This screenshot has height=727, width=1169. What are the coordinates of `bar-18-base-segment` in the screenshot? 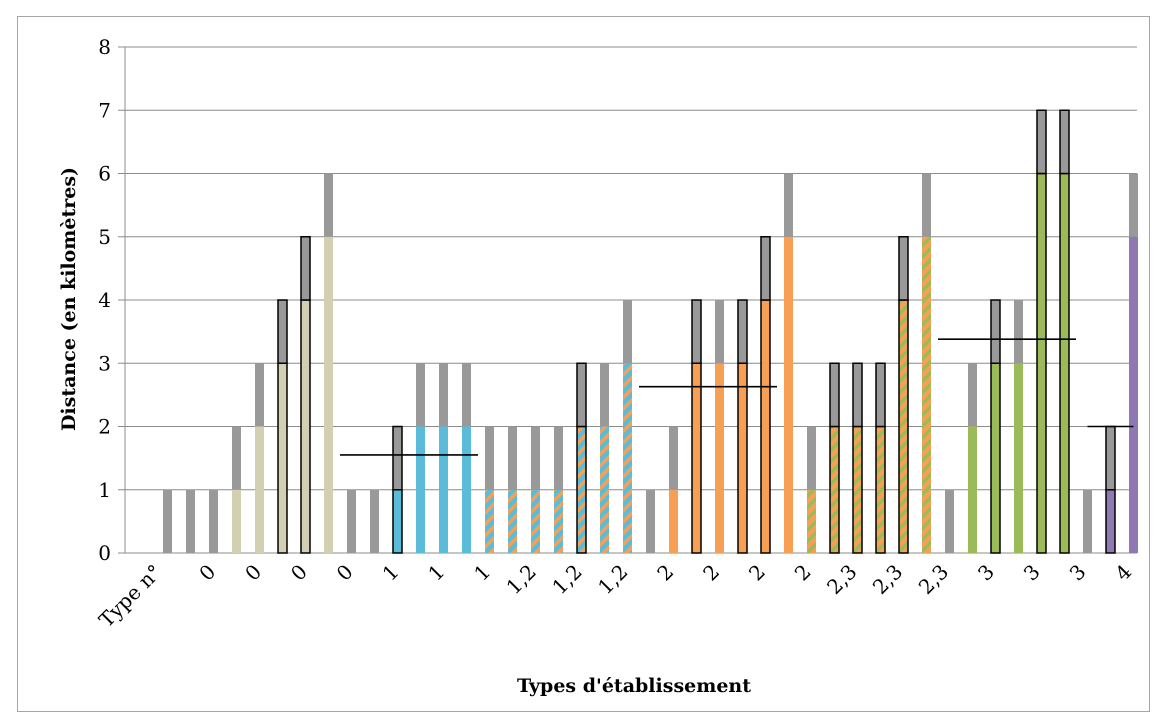 It's located at (581, 489).